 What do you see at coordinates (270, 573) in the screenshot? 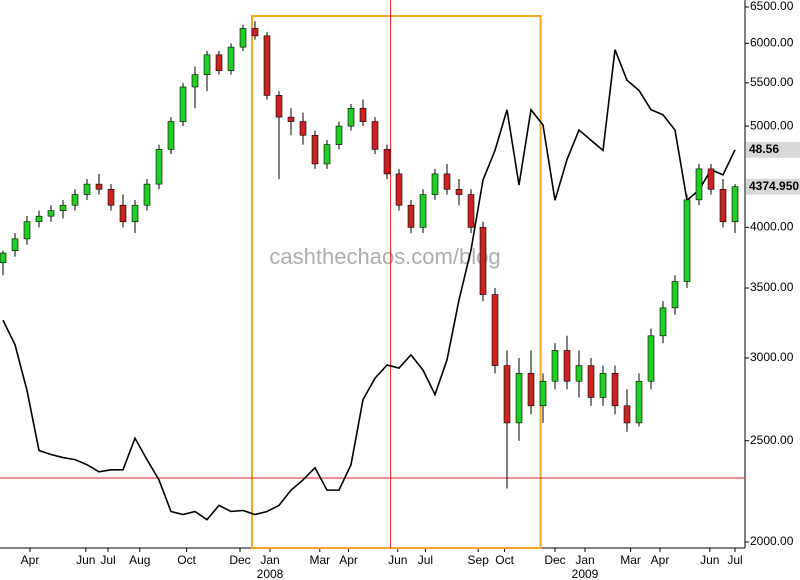
I see `year-label: 2008` at bounding box center [270, 573].